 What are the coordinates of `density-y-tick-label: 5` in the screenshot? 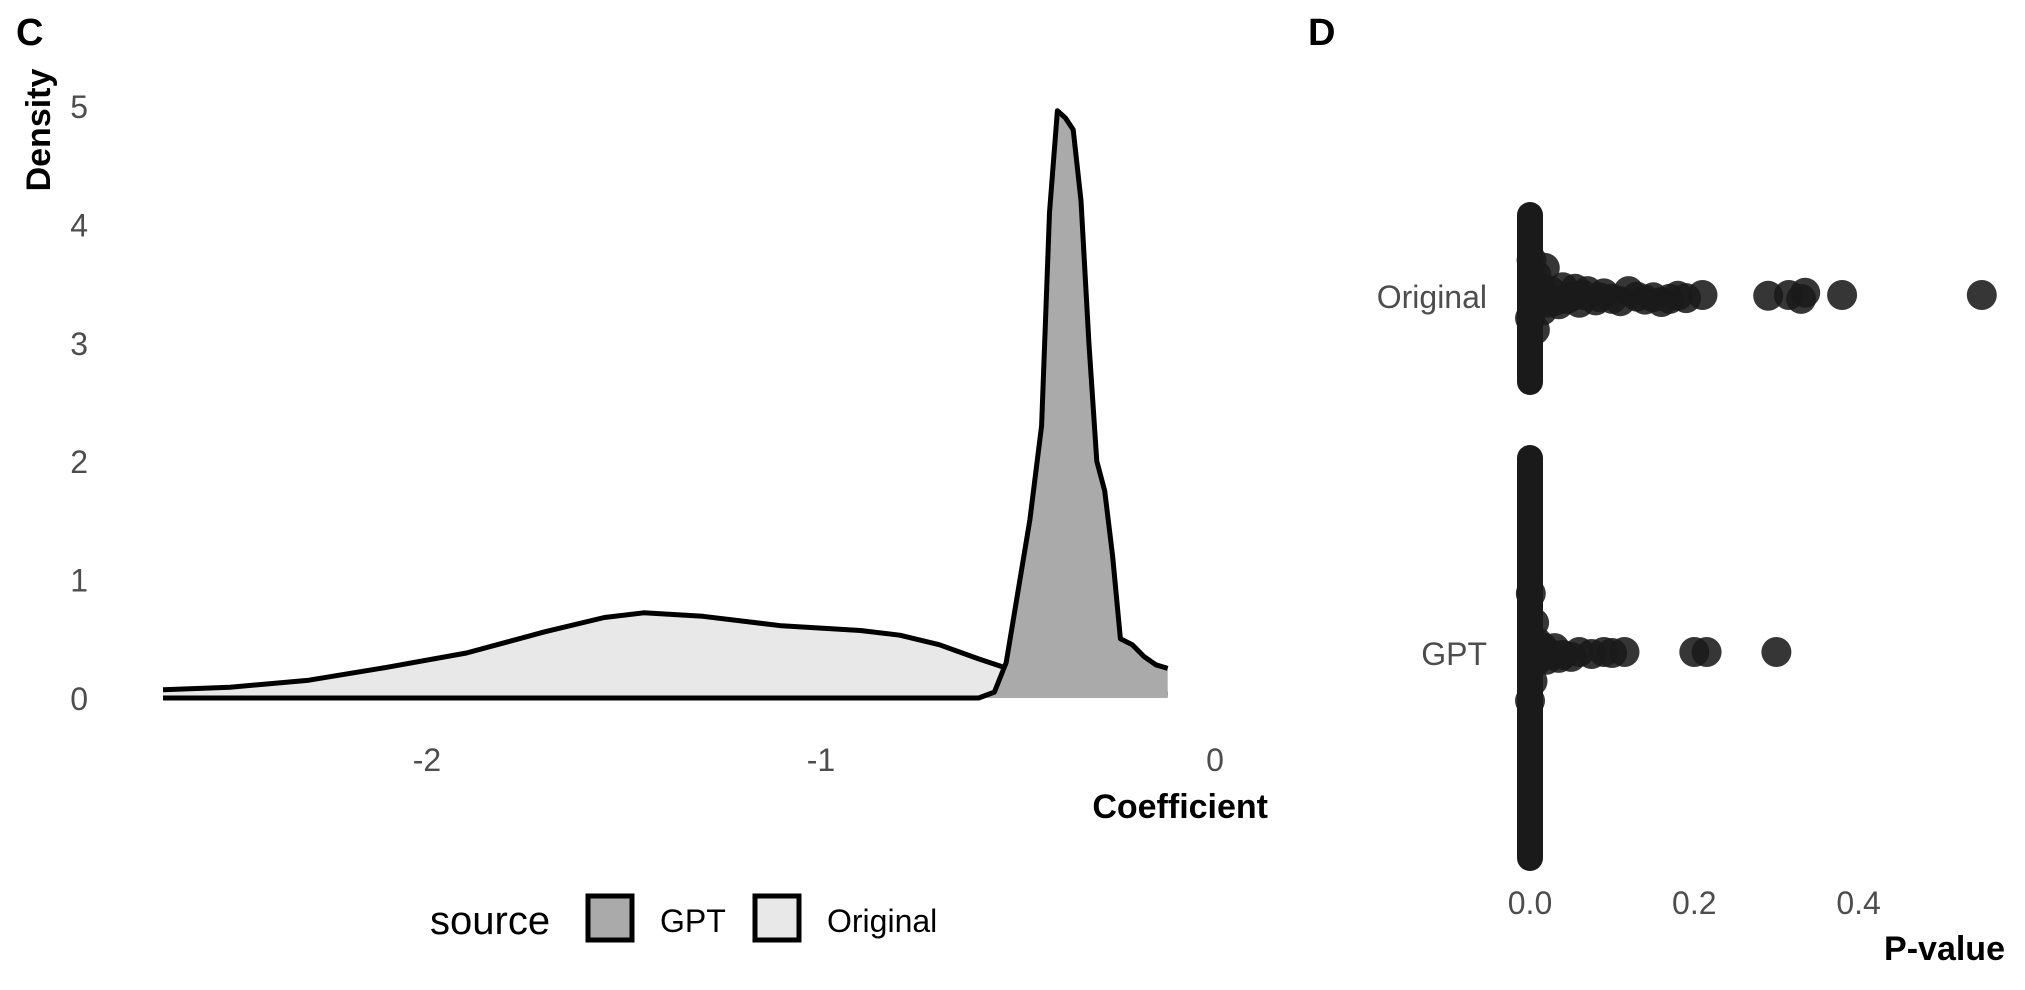 It's located at (79, 107).